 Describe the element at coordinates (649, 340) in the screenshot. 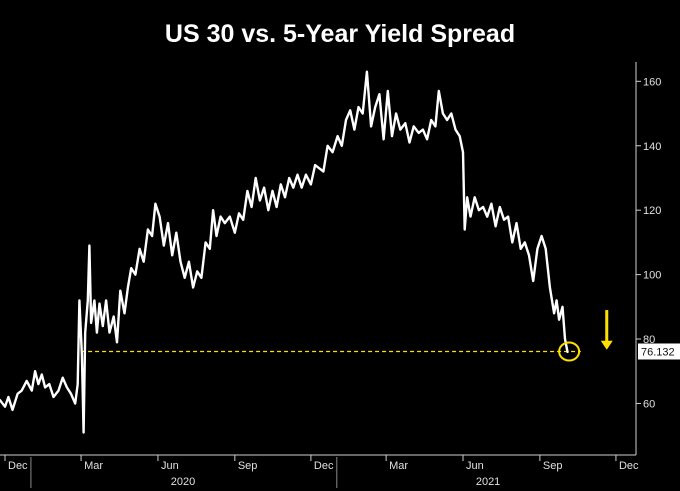

I see `y-tick-label: 80` at that location.